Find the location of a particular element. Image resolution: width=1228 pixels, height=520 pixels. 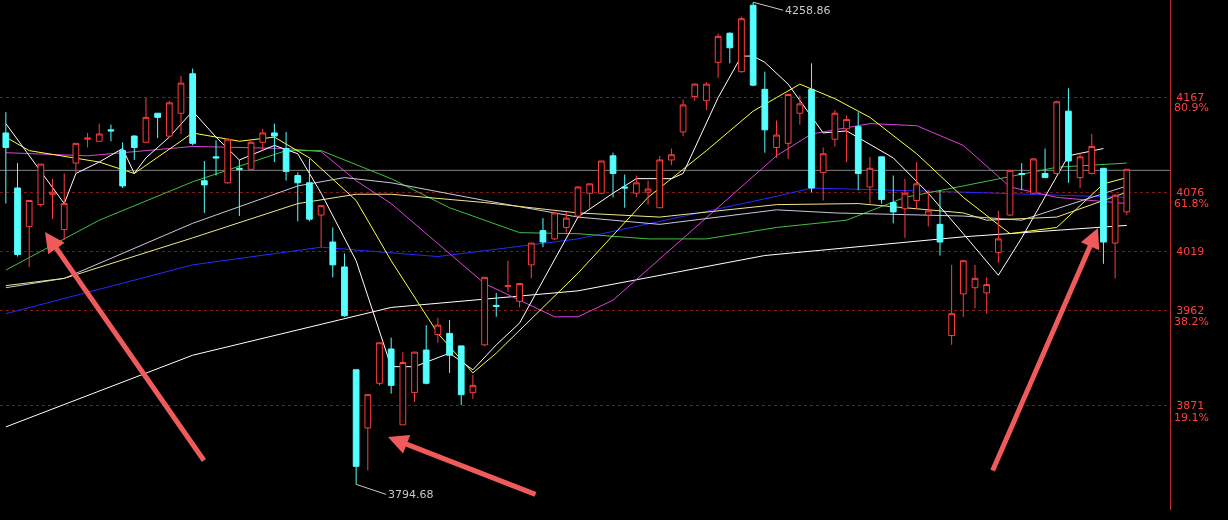

annotation: 4258.86 is located at coordinates (808, 10).